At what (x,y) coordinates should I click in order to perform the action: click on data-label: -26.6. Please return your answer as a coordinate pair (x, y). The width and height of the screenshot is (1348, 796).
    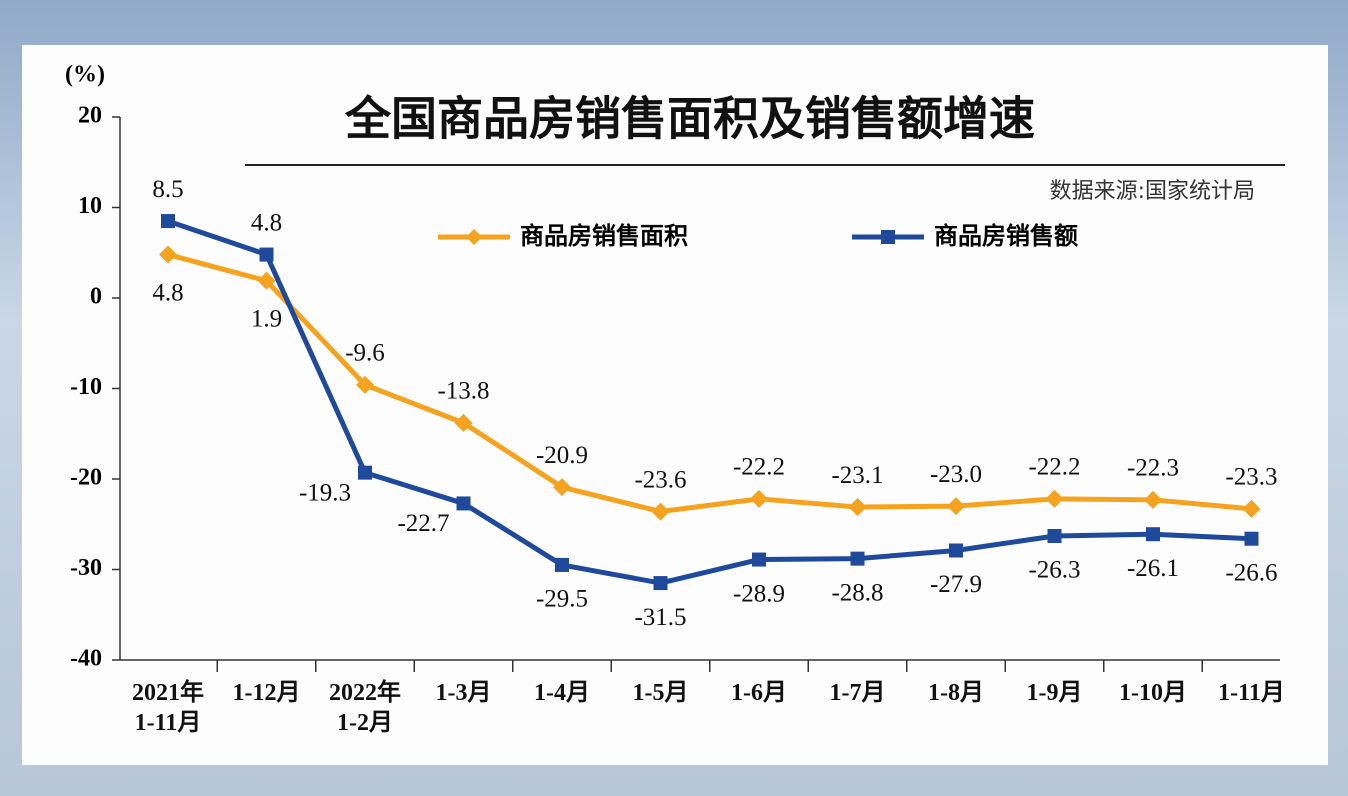
    Looking at the image, I should click on (1251, 572).